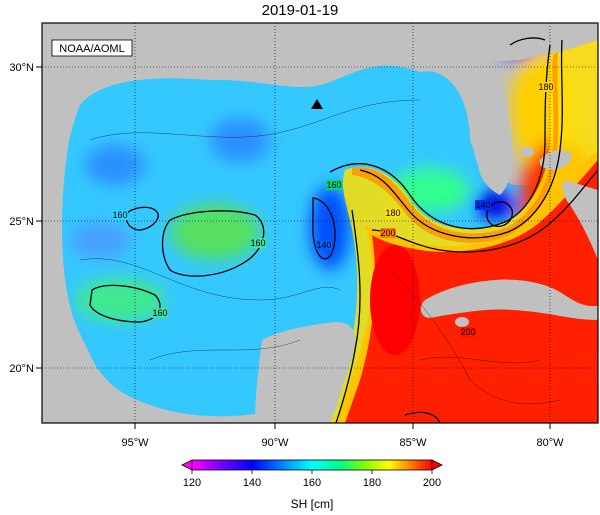 Image resolution: width=600 pixels, height=515 pixels. What do you see at coordinates (413, 443) in the screenshot?
I see `lon-tick-label: 85°W` at bounding box center [413, 443].